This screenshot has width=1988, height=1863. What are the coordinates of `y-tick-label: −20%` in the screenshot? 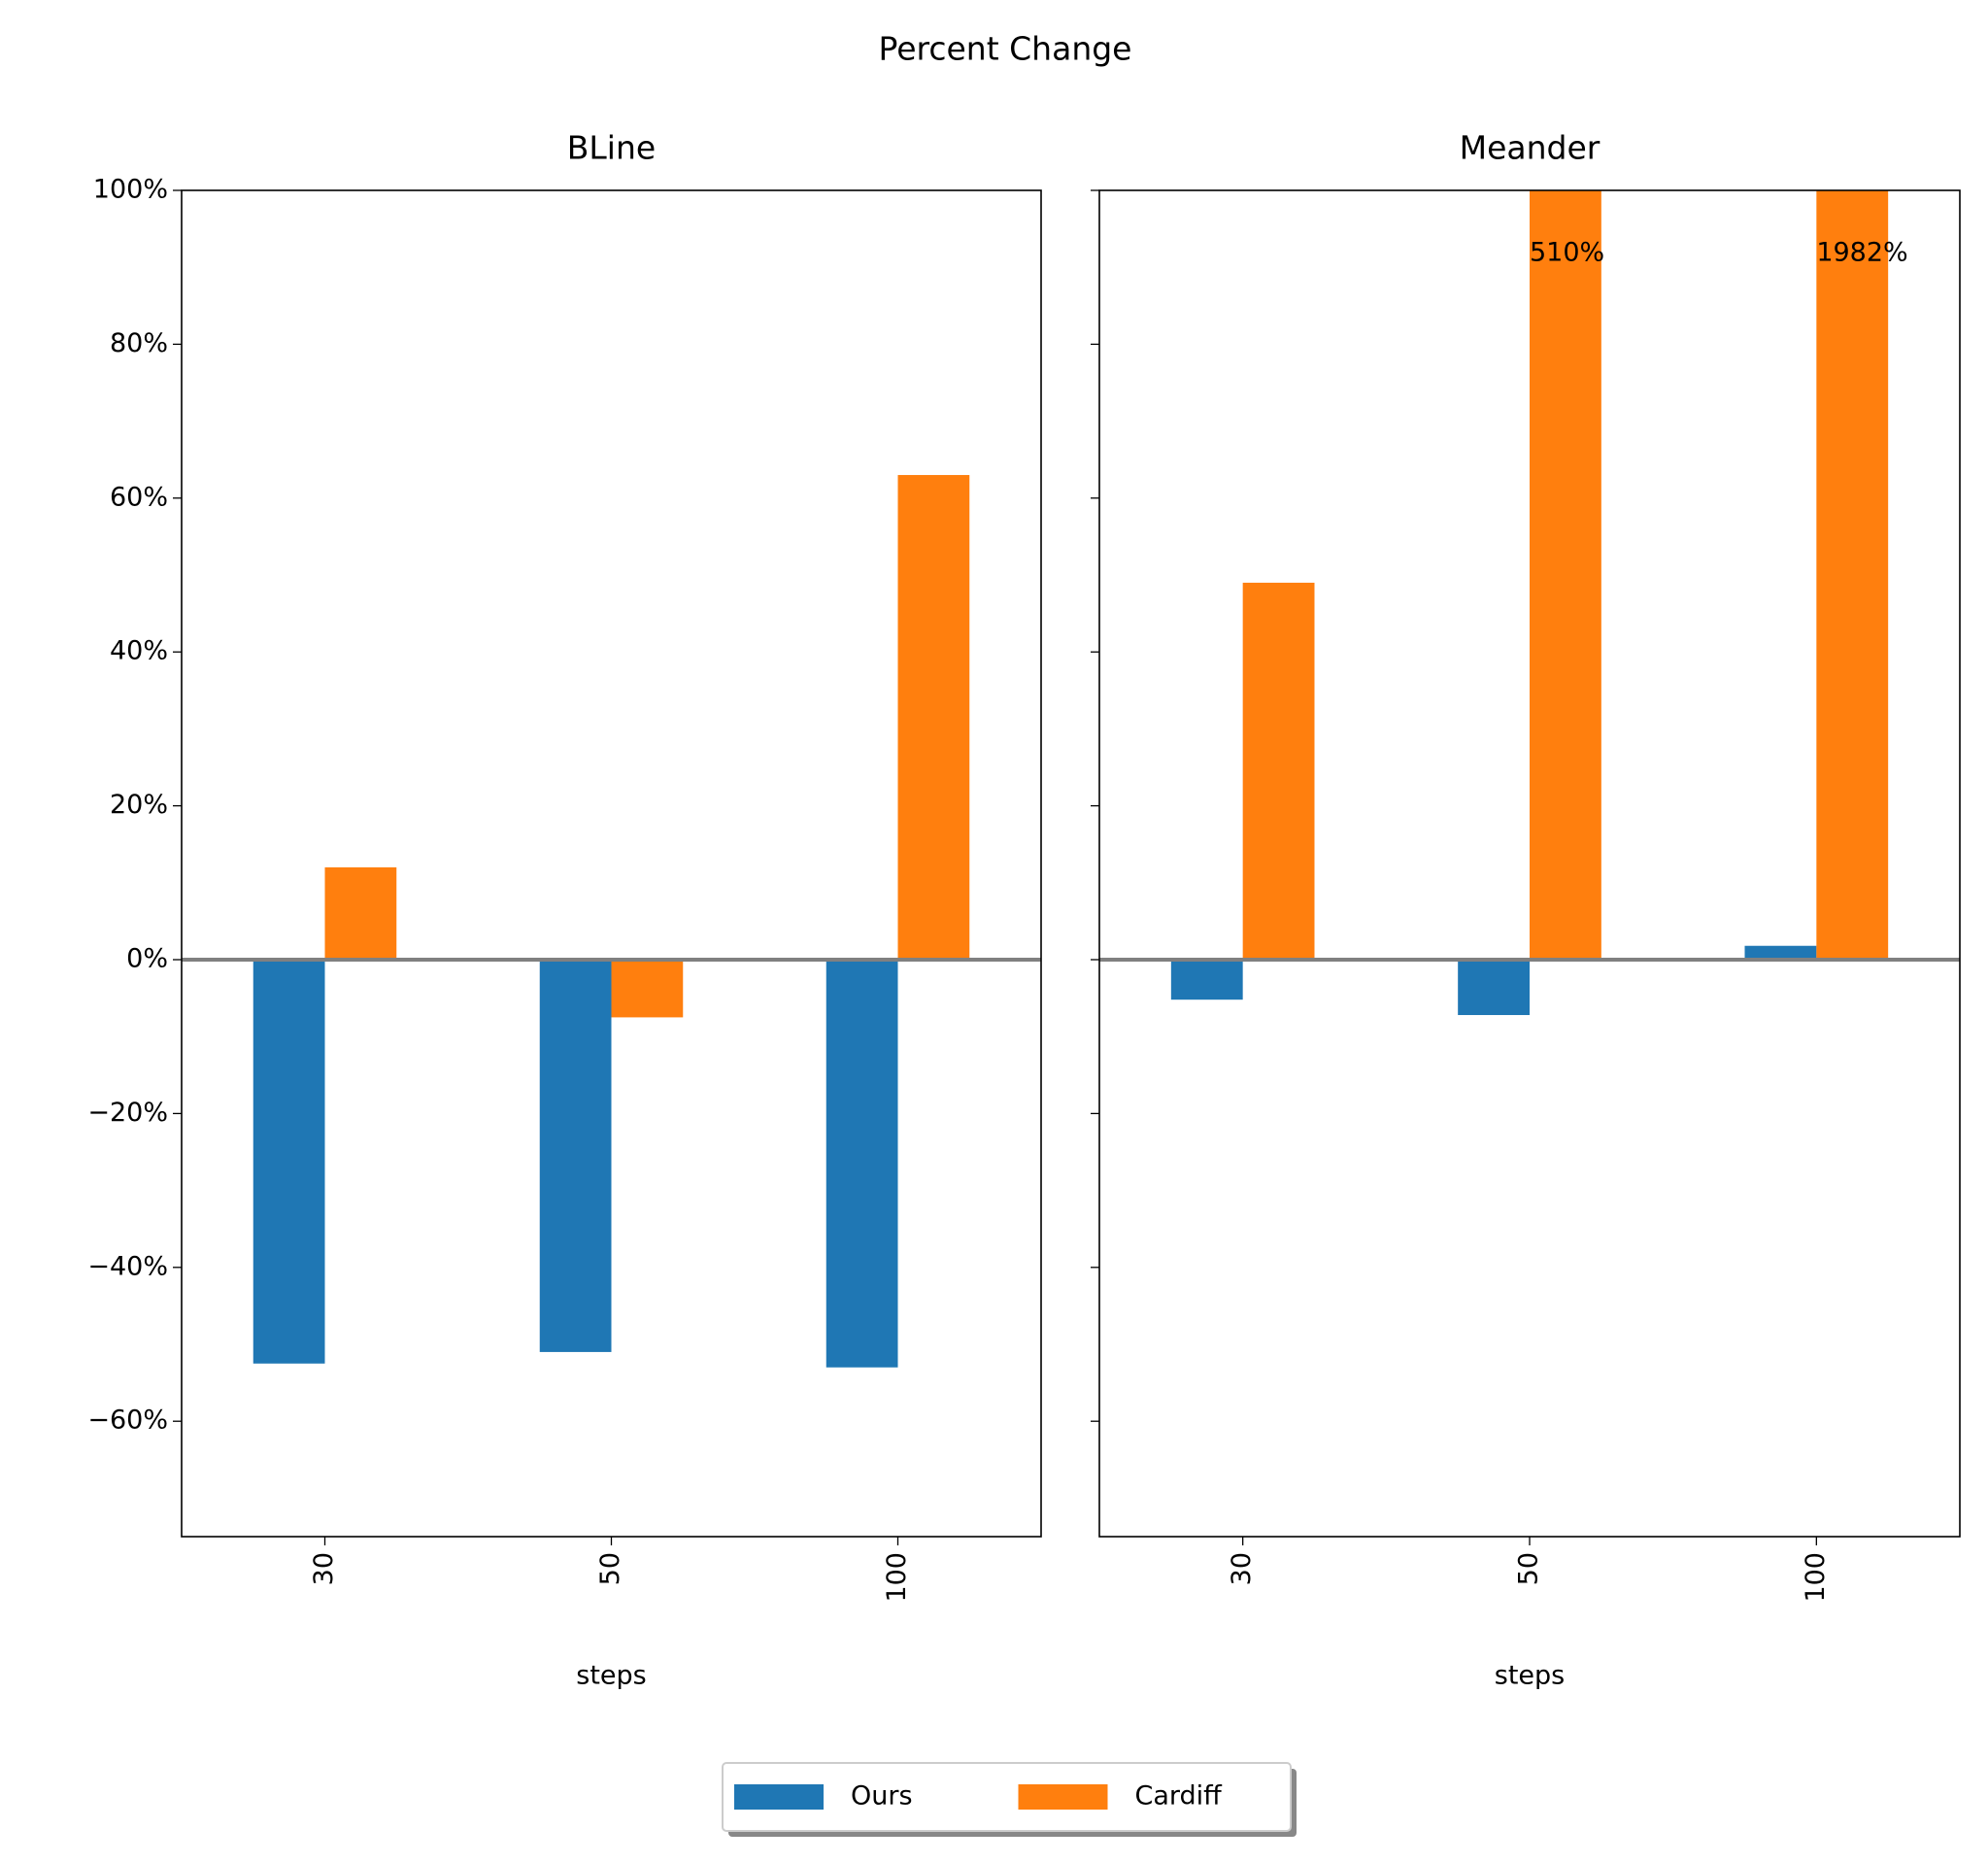 It's located at (127, 1113).